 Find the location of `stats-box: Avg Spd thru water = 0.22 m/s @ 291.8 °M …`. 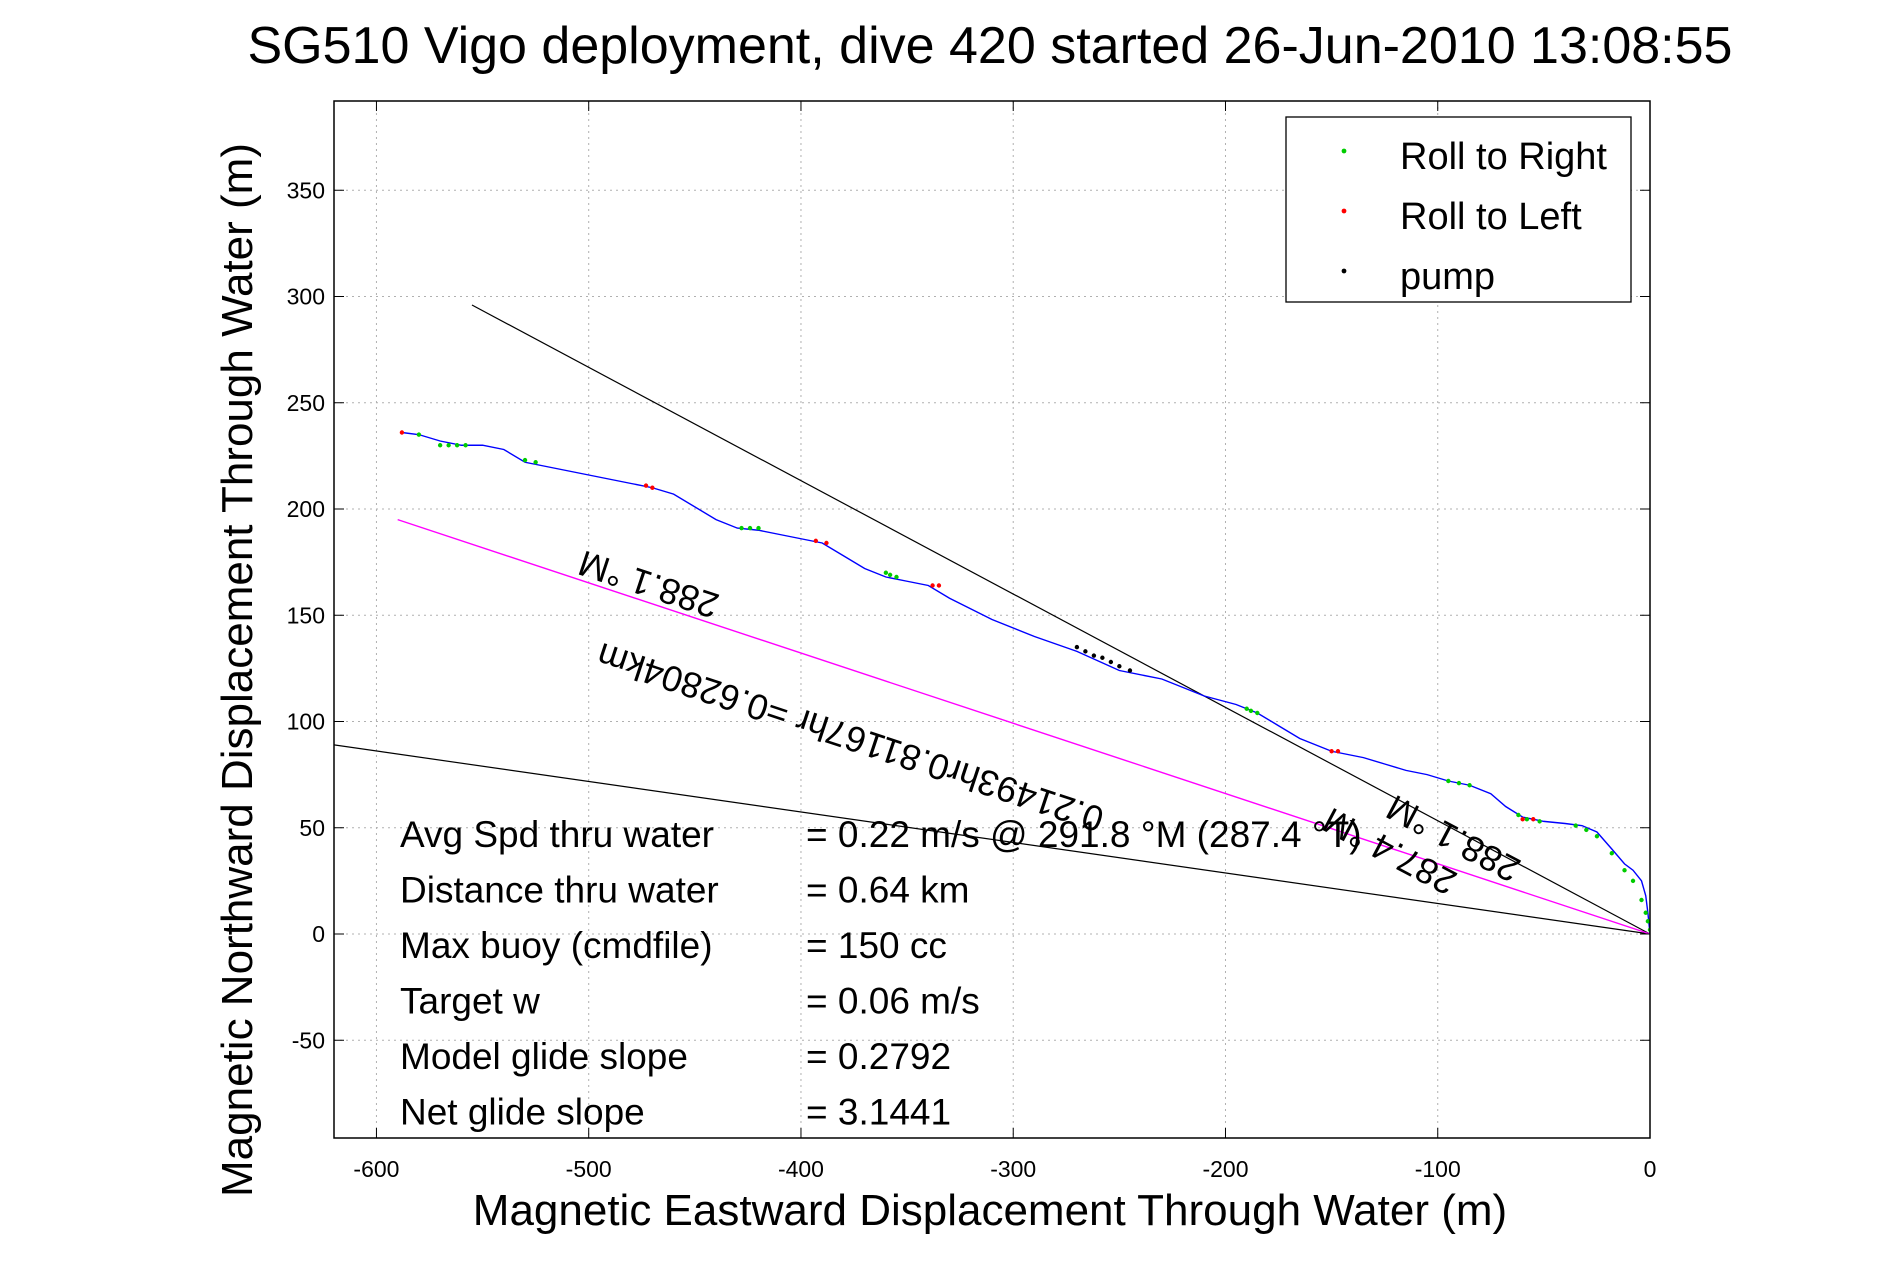

stats-box: Avg Spd thru water = 0.22 m/s @ 291.8 °M … is located at coordinates (881, 973).